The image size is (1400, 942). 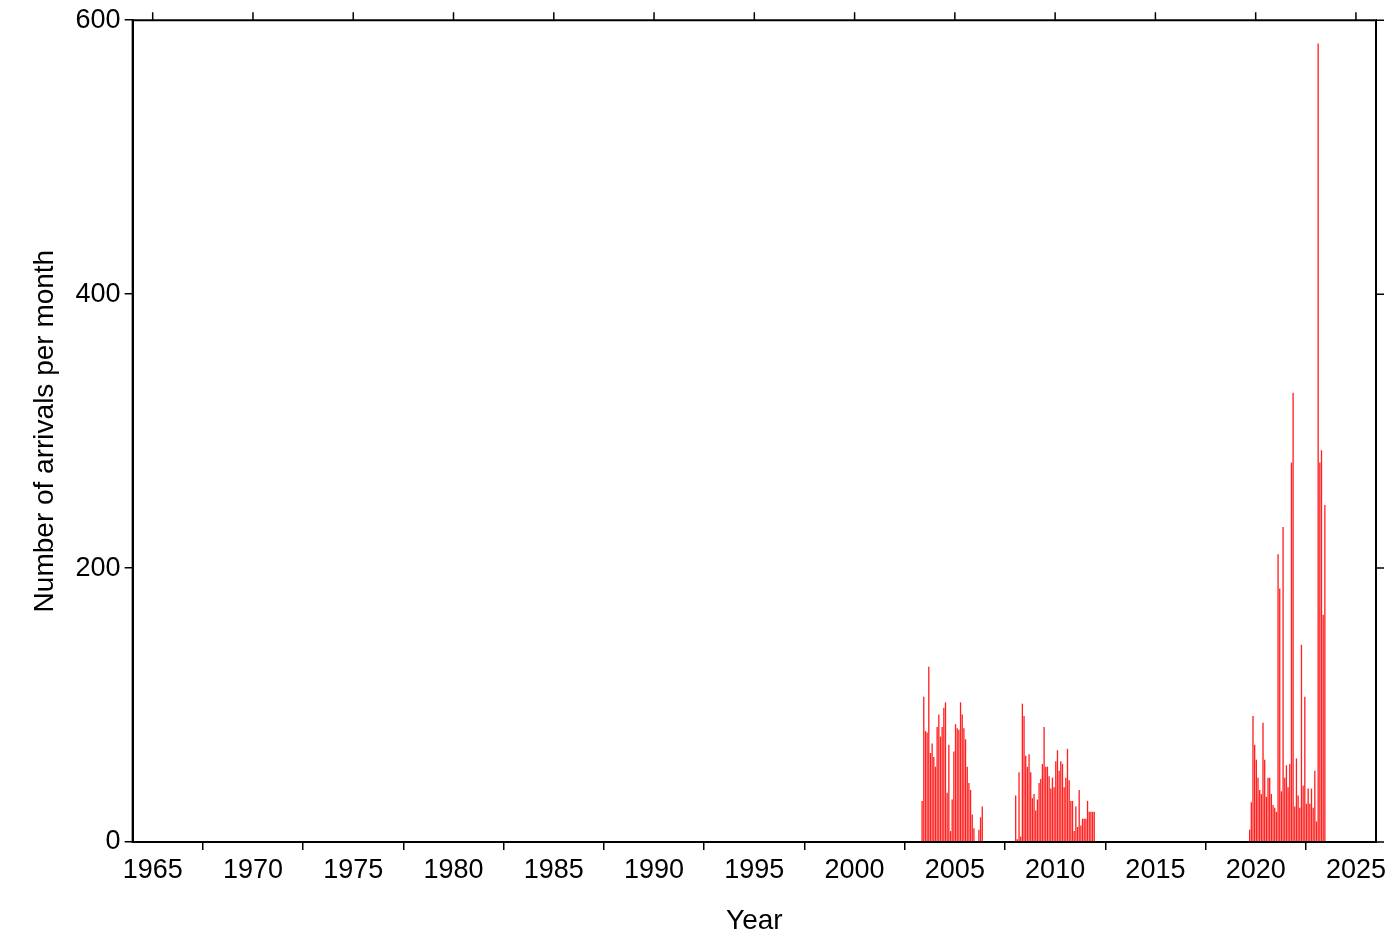 I want to click on y-tick-label: 0, so click(x=113, y=840).